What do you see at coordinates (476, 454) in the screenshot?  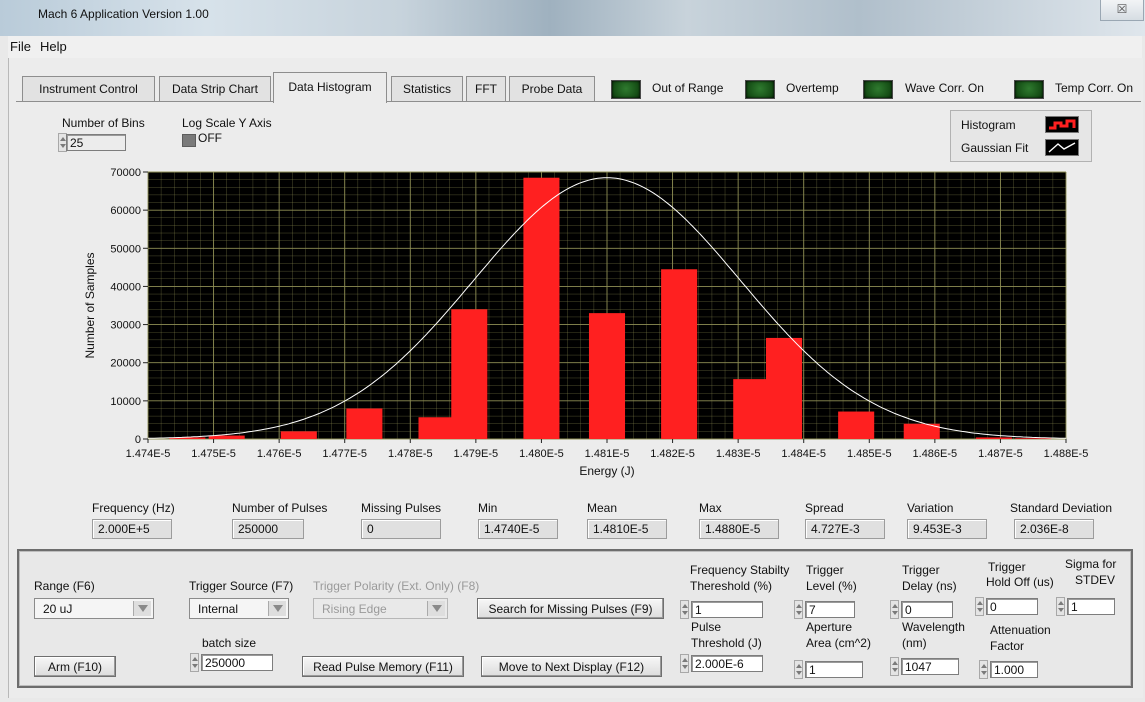 I see `x-tick-label: 1.479E-5` at bounding box center [476, 454].